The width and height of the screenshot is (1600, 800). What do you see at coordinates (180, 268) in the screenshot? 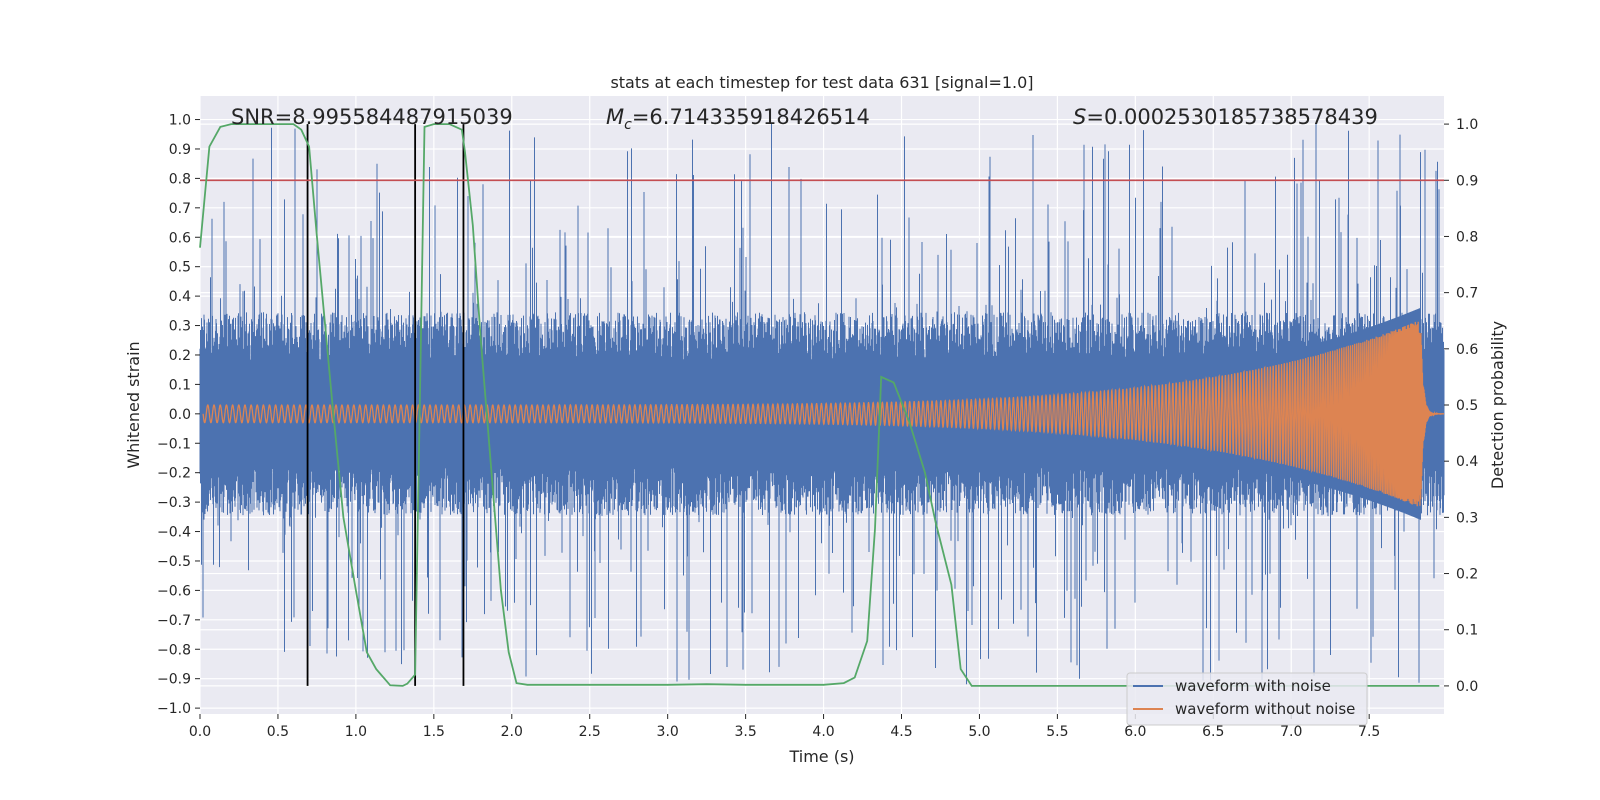
I see `y-tick-label: 0.5` at bounding box center [180, 268].